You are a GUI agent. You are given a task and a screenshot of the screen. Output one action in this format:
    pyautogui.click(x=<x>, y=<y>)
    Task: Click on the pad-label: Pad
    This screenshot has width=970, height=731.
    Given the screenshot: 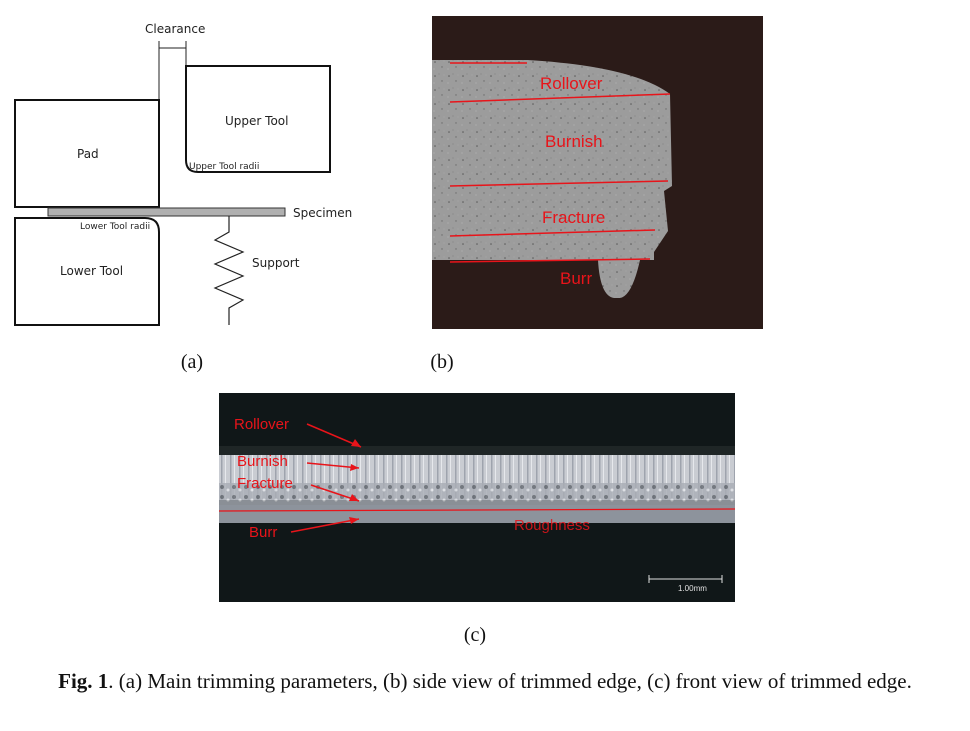 What is the action you would take?
    pyautogui.click(x=88, y=154)
    